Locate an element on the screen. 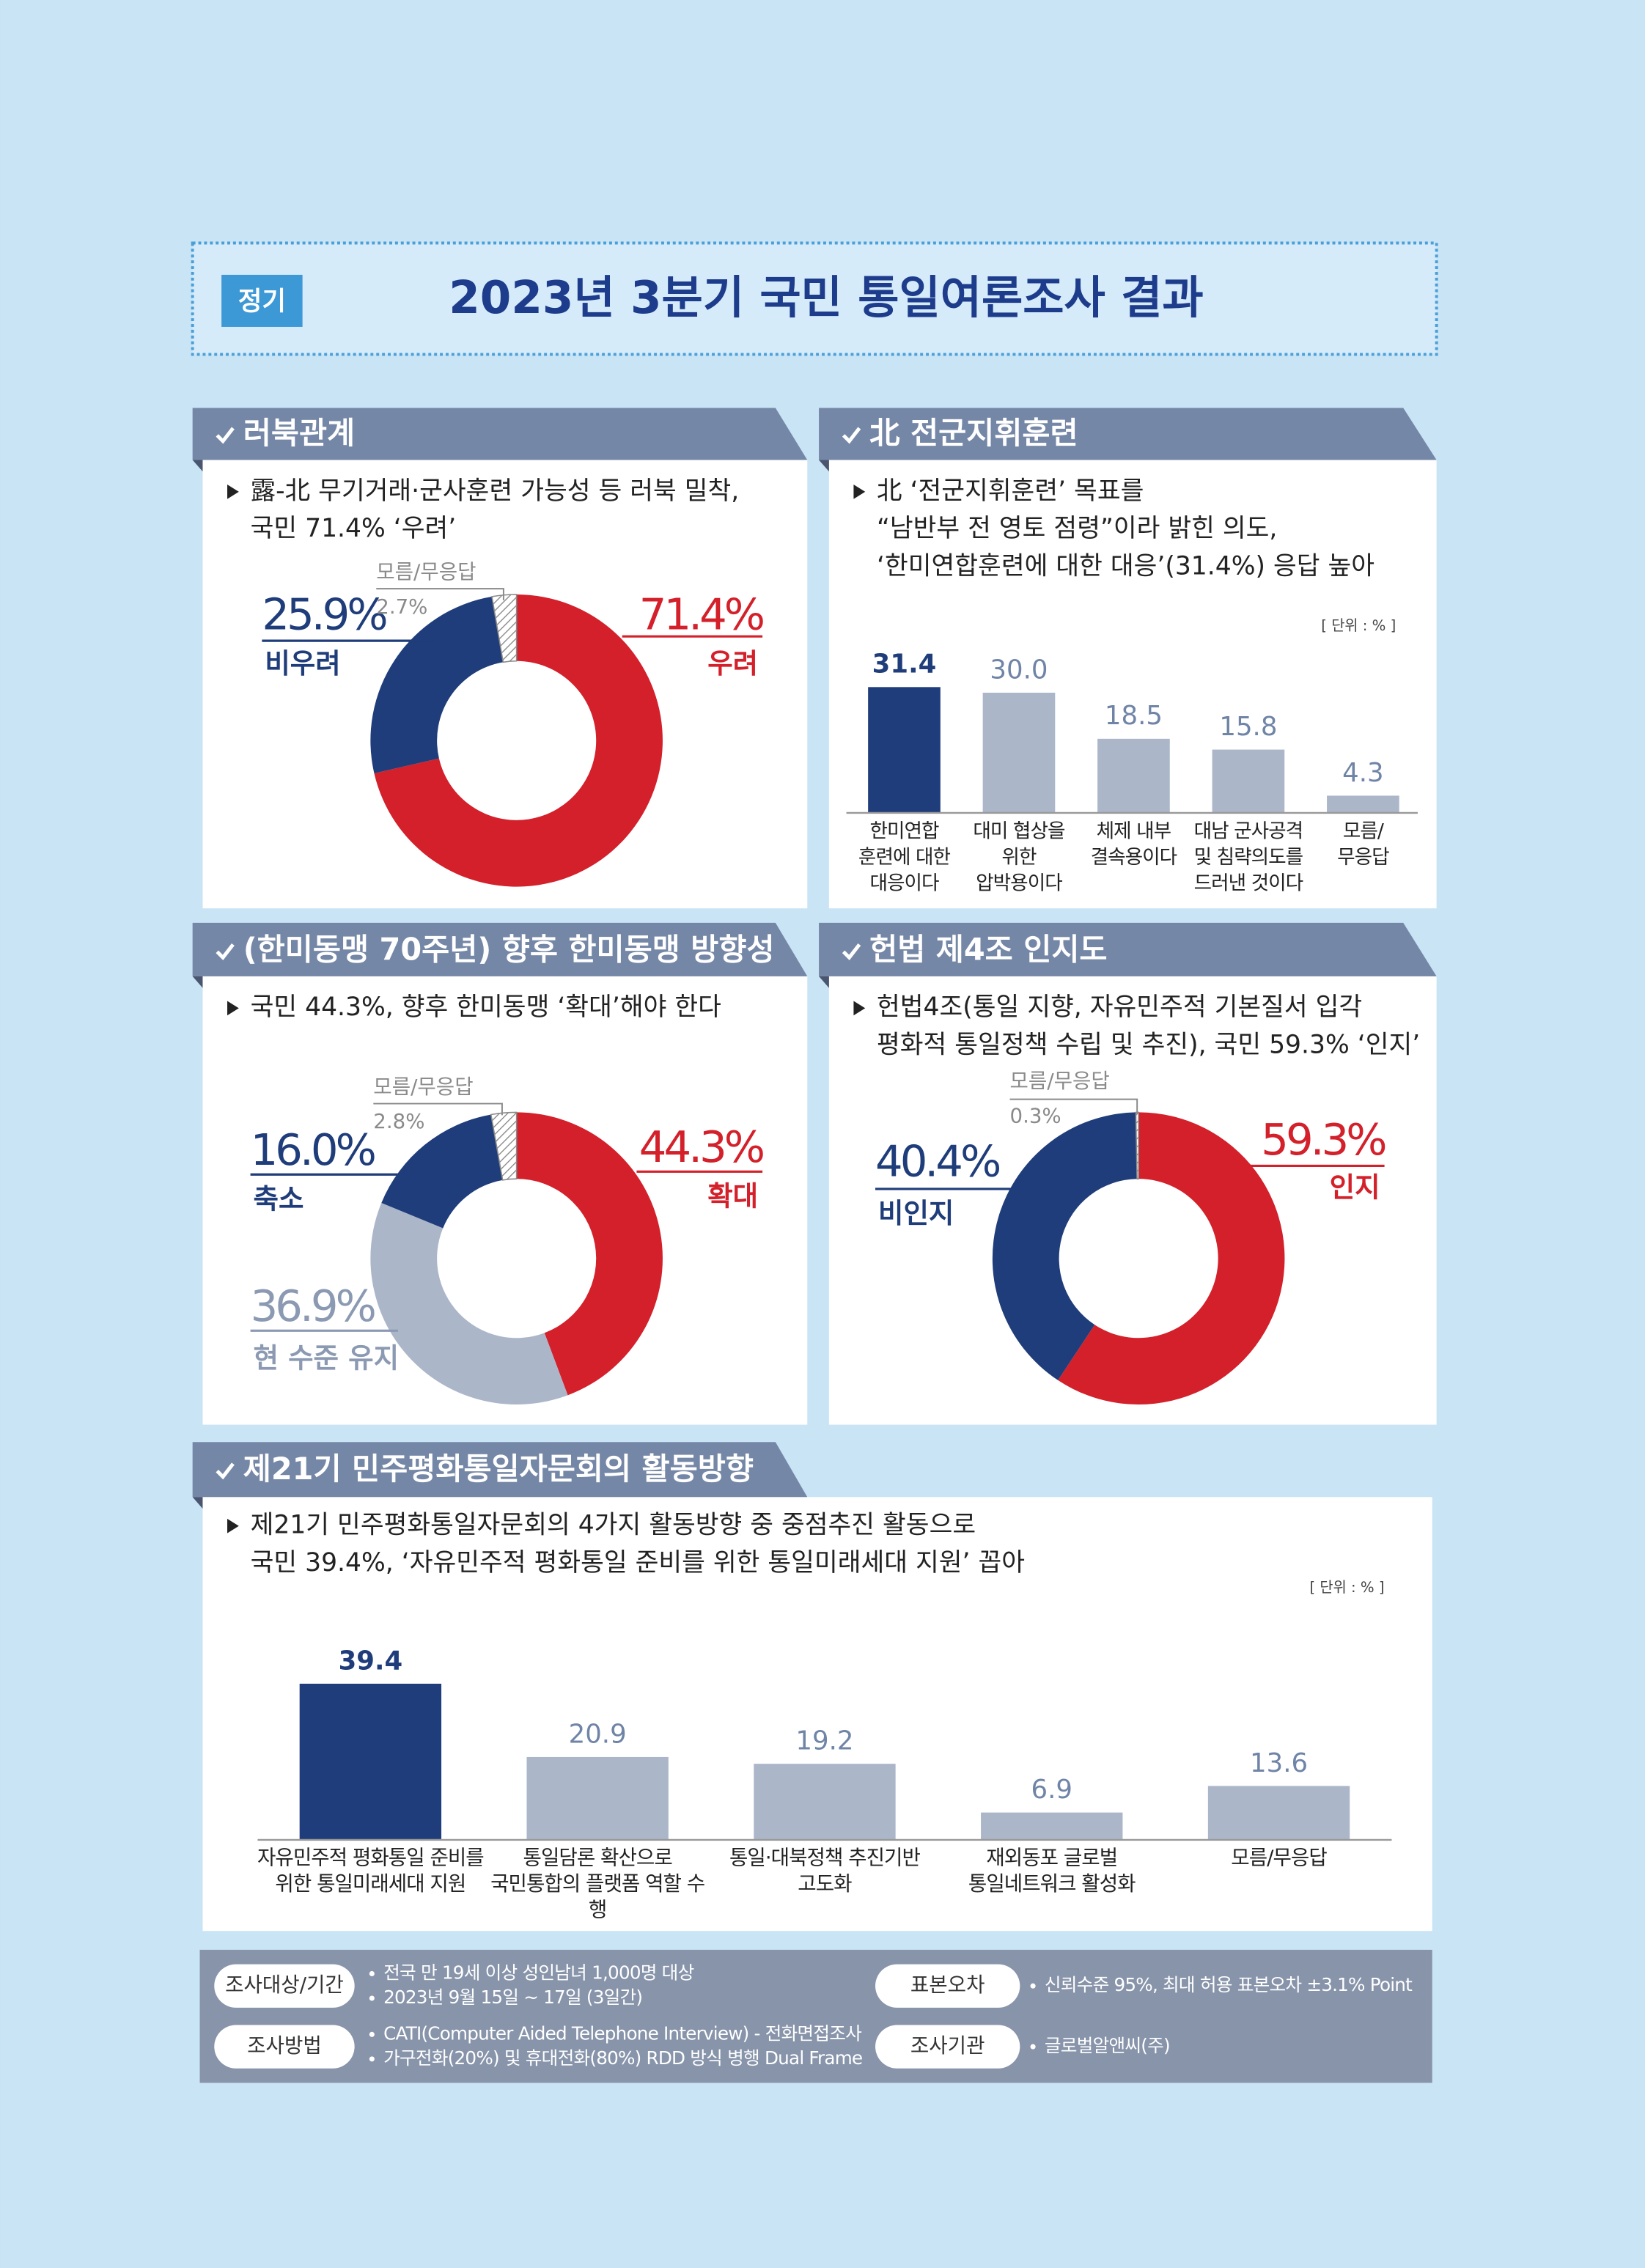  slice-value: 0.3% is located at coordinates (1035, 1115).